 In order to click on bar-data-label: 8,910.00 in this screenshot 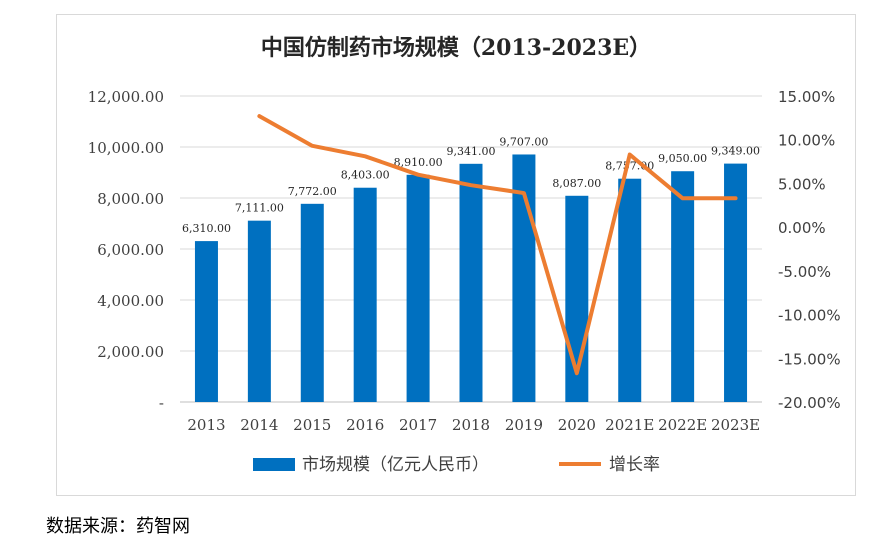, I will do `click(418, 162)`.